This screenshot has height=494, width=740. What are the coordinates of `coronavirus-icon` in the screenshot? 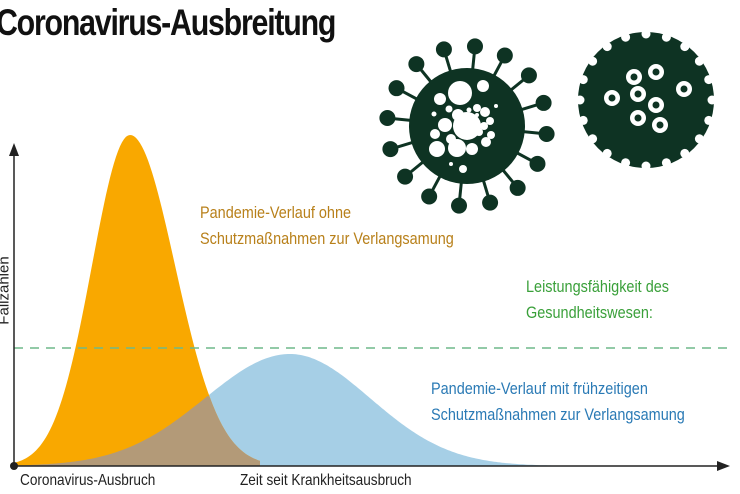 It's located at (646, 100).